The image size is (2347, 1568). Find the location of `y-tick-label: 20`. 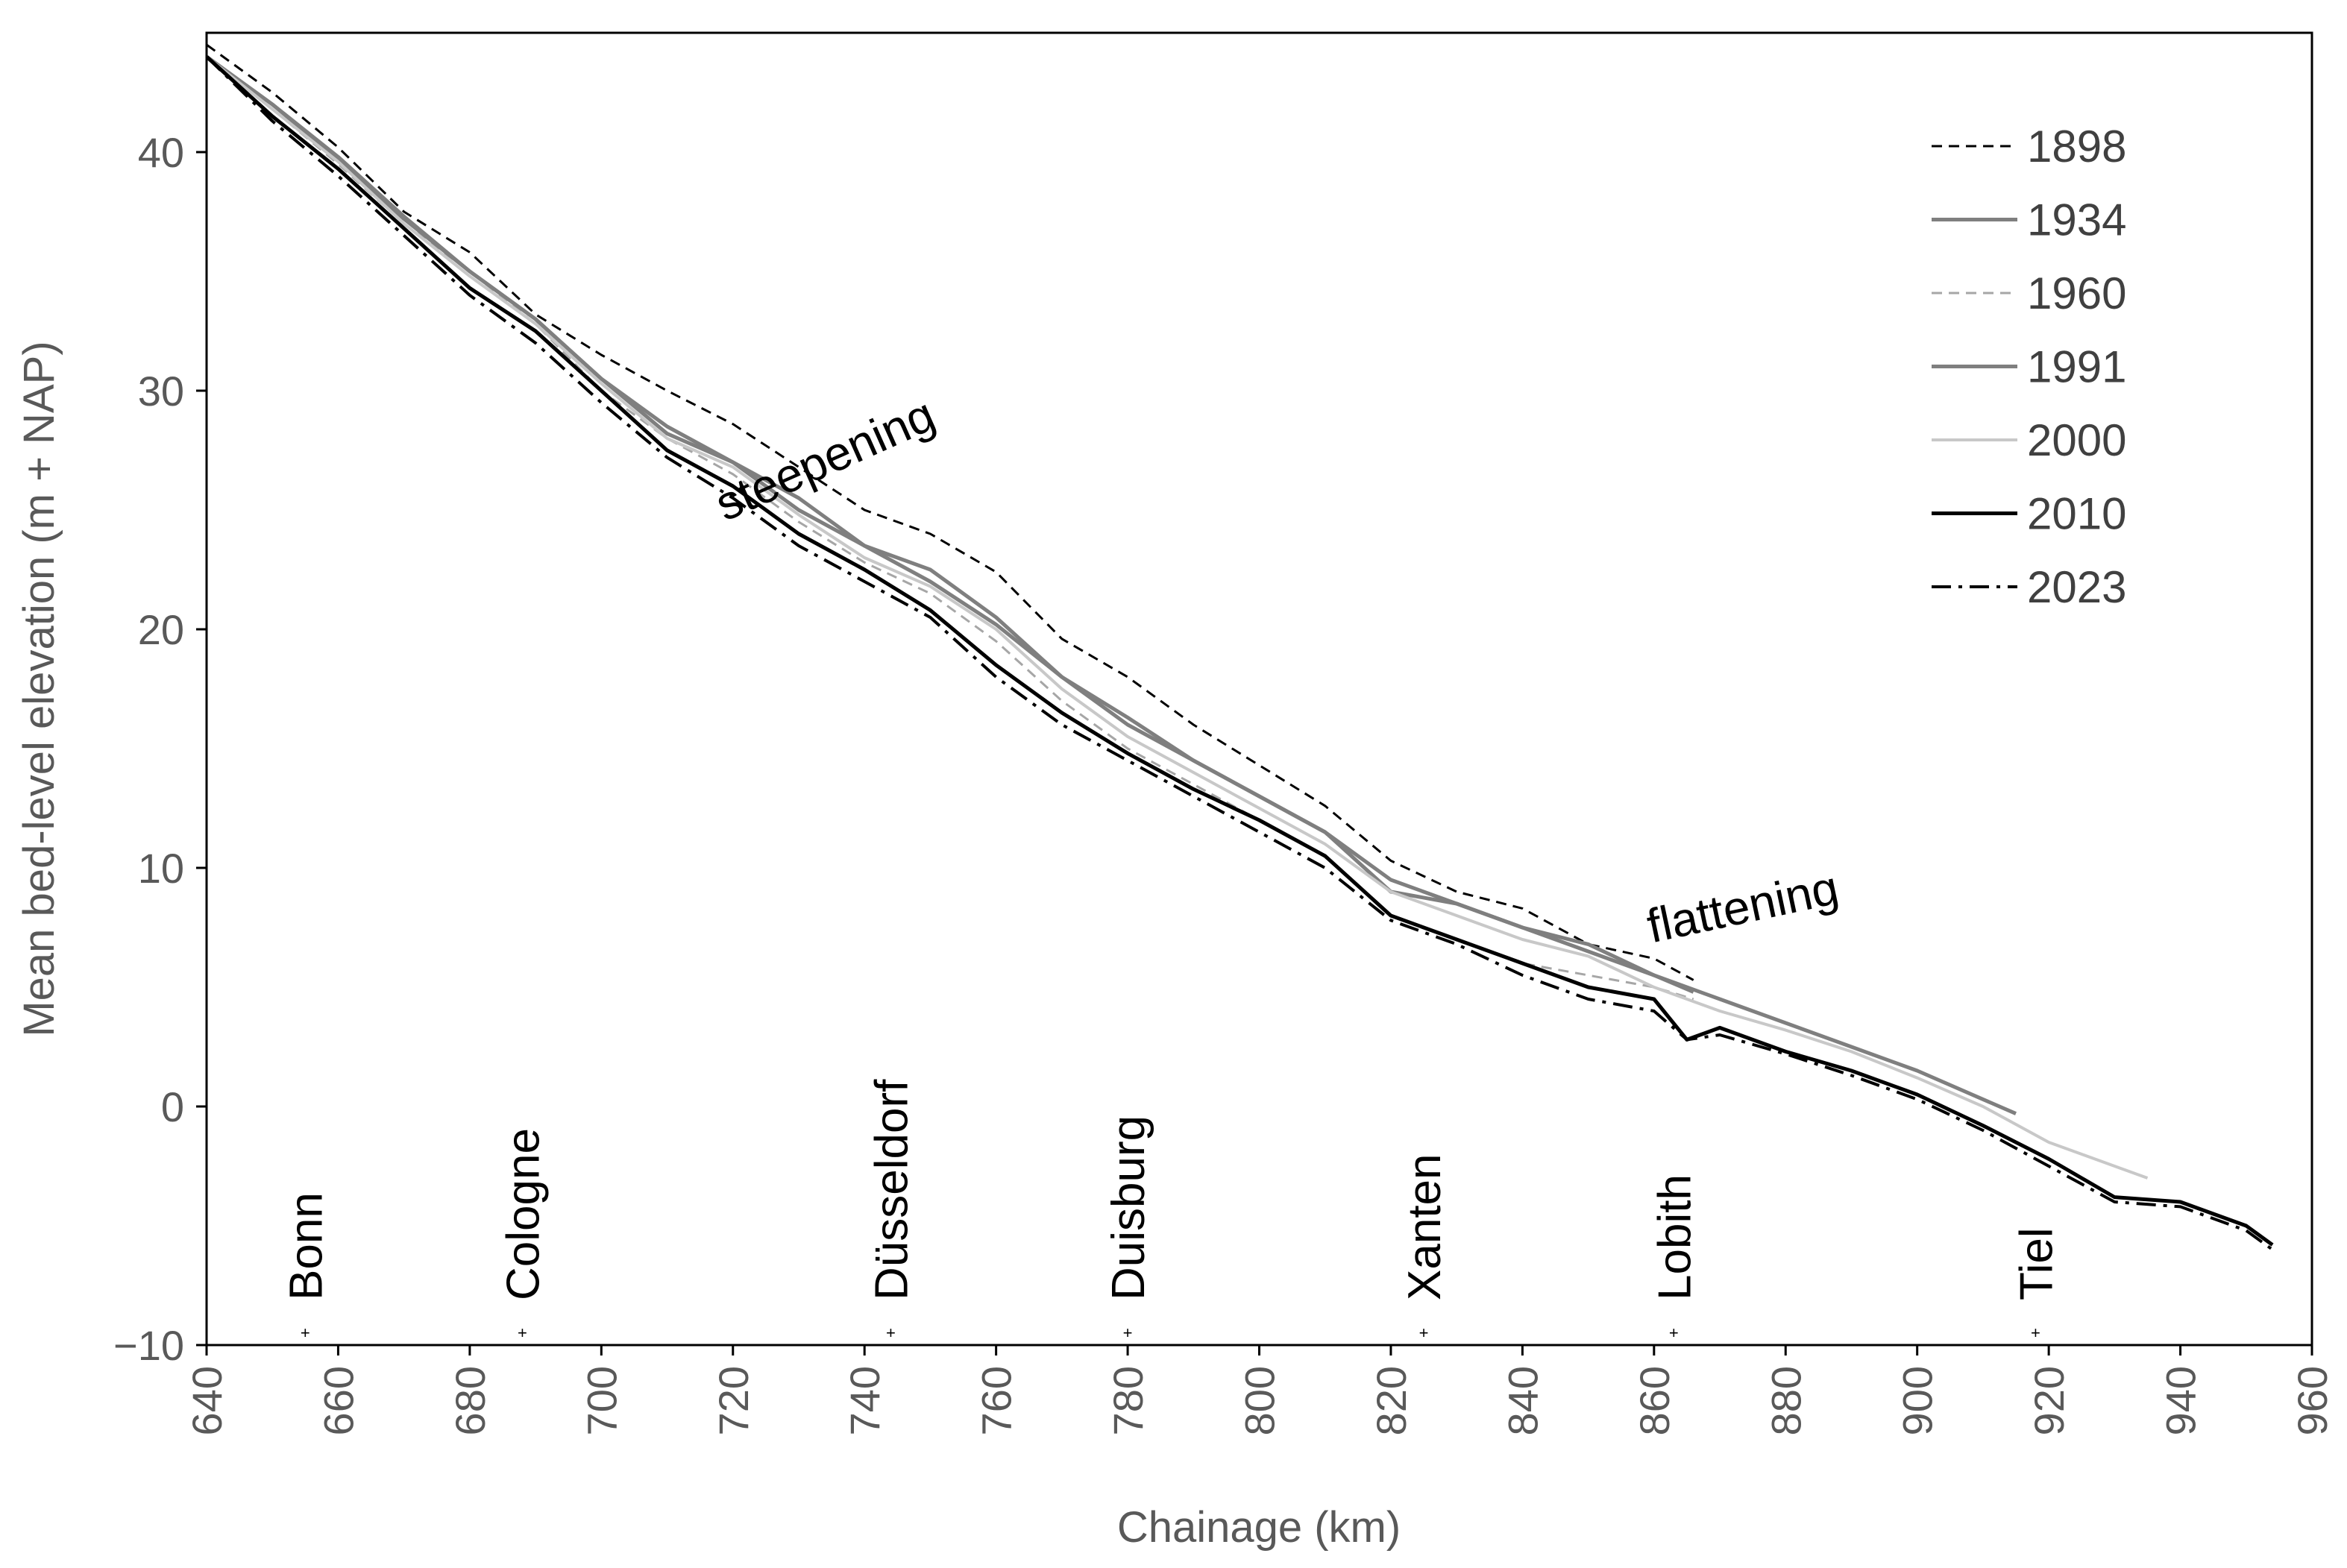

y-tick-label: 20 is located at coordinates (161, 629).